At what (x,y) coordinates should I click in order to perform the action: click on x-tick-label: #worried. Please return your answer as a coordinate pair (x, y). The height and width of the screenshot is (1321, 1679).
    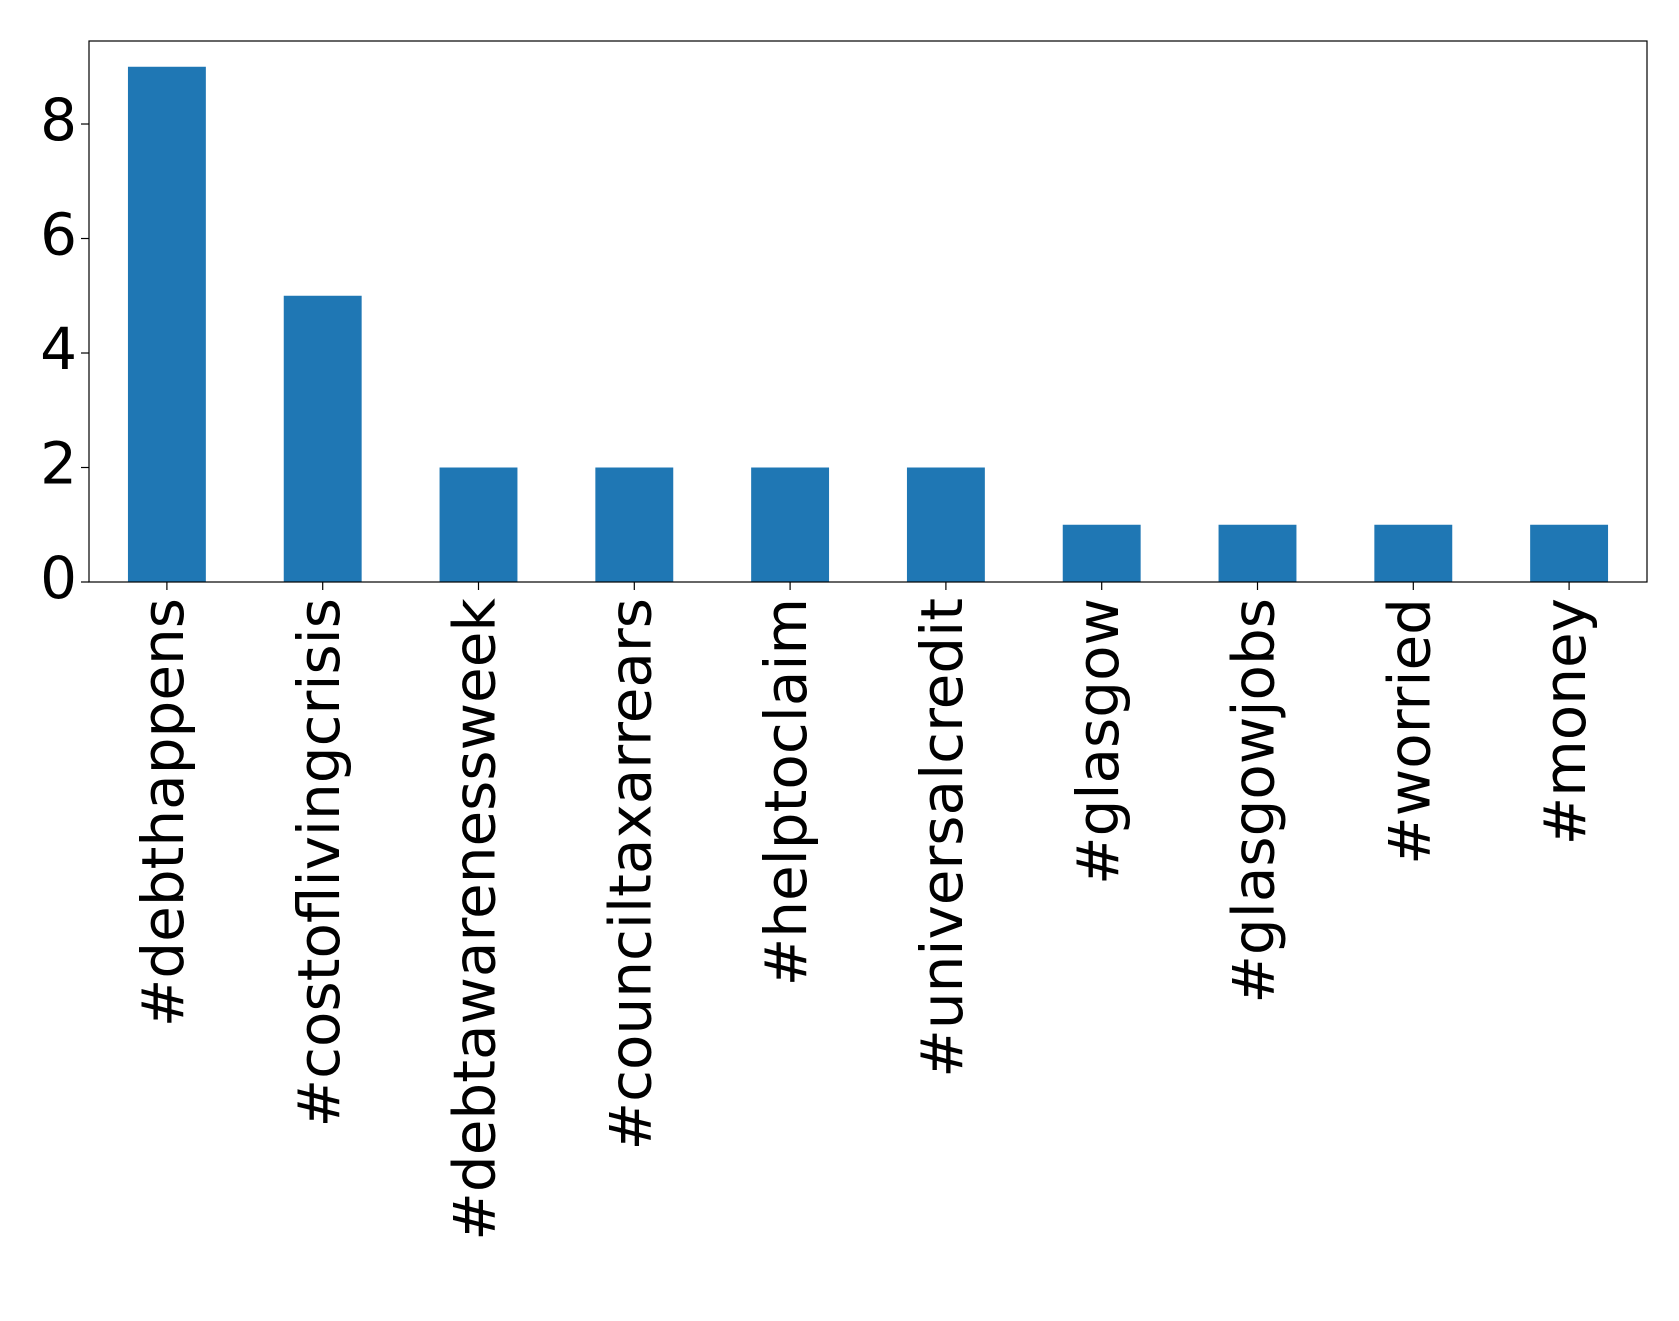
    Looking at the image, I should click on (1409, 731).